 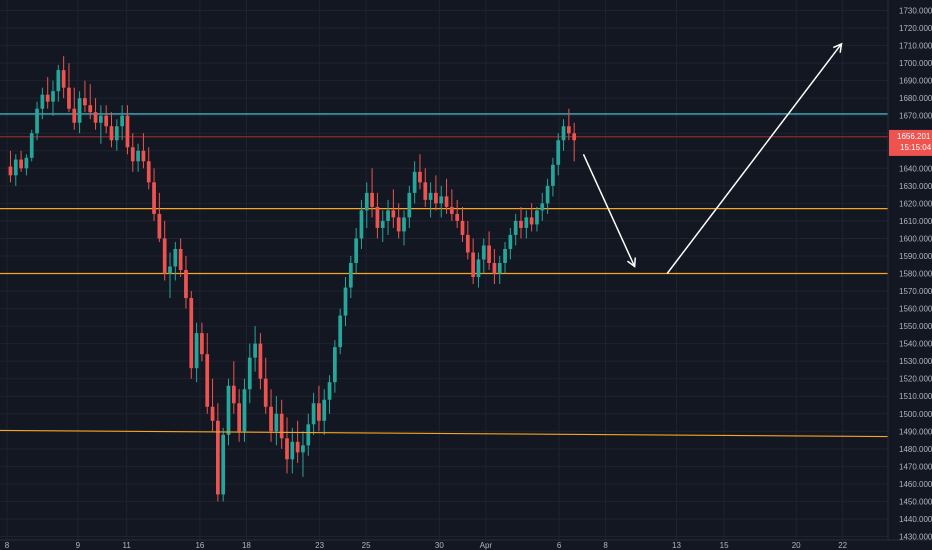 What do you see at coordinates (915, 536) in the screenshot?
I see `price-tick-label: 1430.000` at bounding box center [915, 536].